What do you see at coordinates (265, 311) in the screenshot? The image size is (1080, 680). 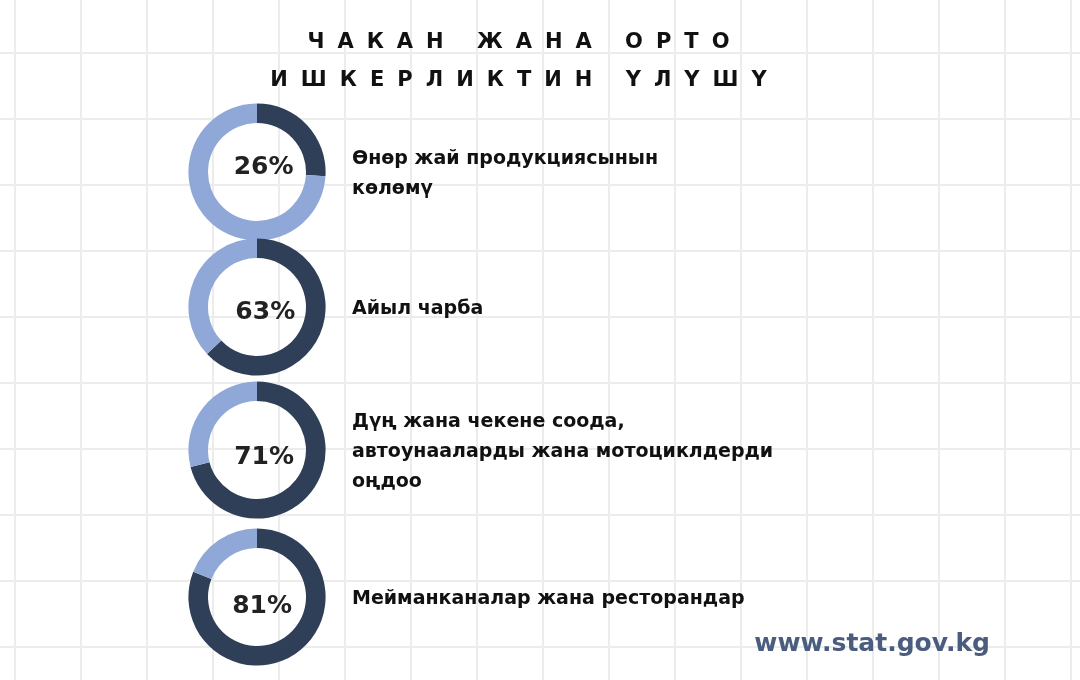 I see `data-label: 63%` at bounding box center [265, 311].